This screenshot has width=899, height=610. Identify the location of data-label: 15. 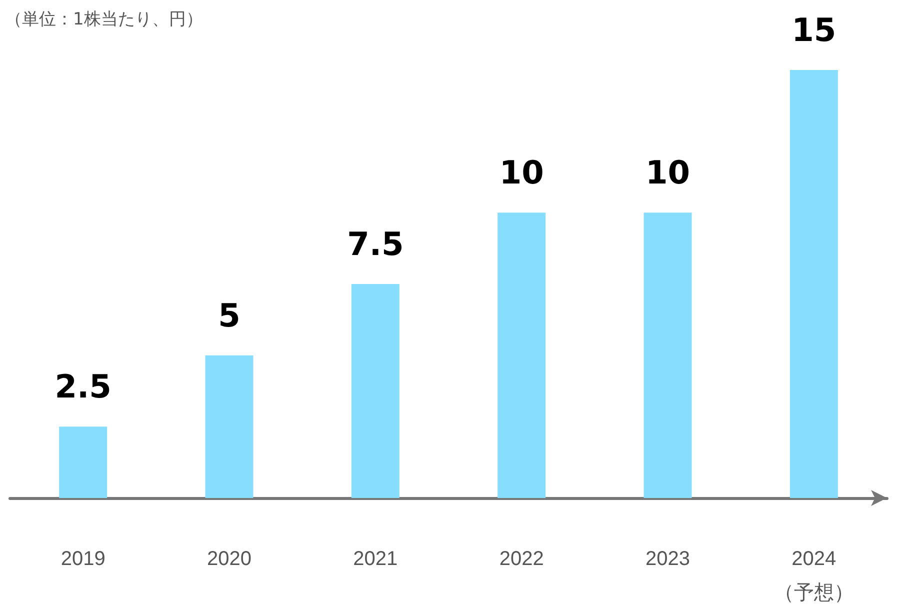
(814, 30).